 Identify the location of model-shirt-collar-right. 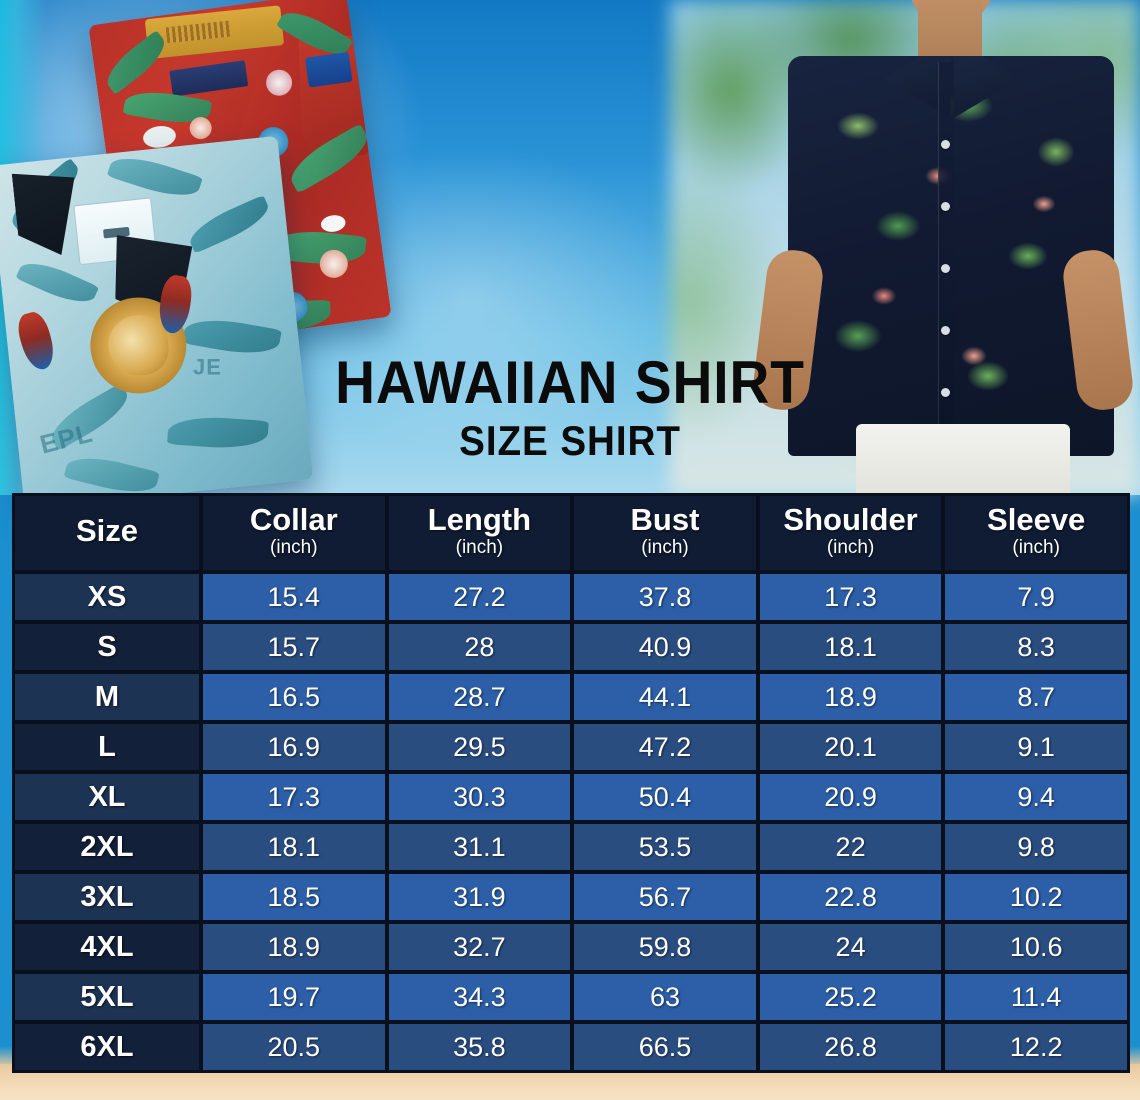
(987, 87).